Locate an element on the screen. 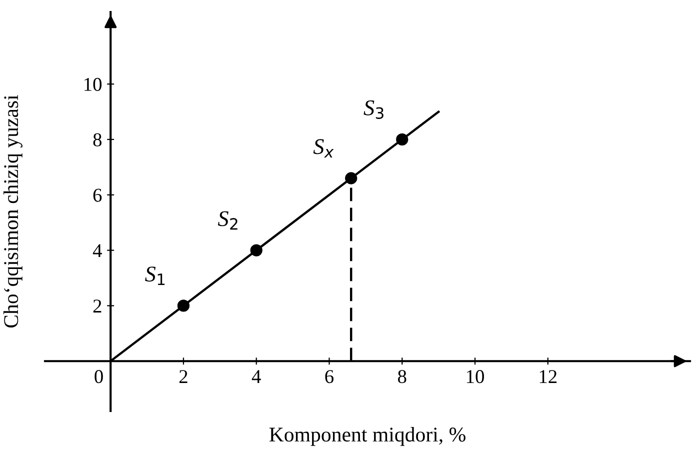  annotation: S$_{3}$ is located at coordinates (374, 109).